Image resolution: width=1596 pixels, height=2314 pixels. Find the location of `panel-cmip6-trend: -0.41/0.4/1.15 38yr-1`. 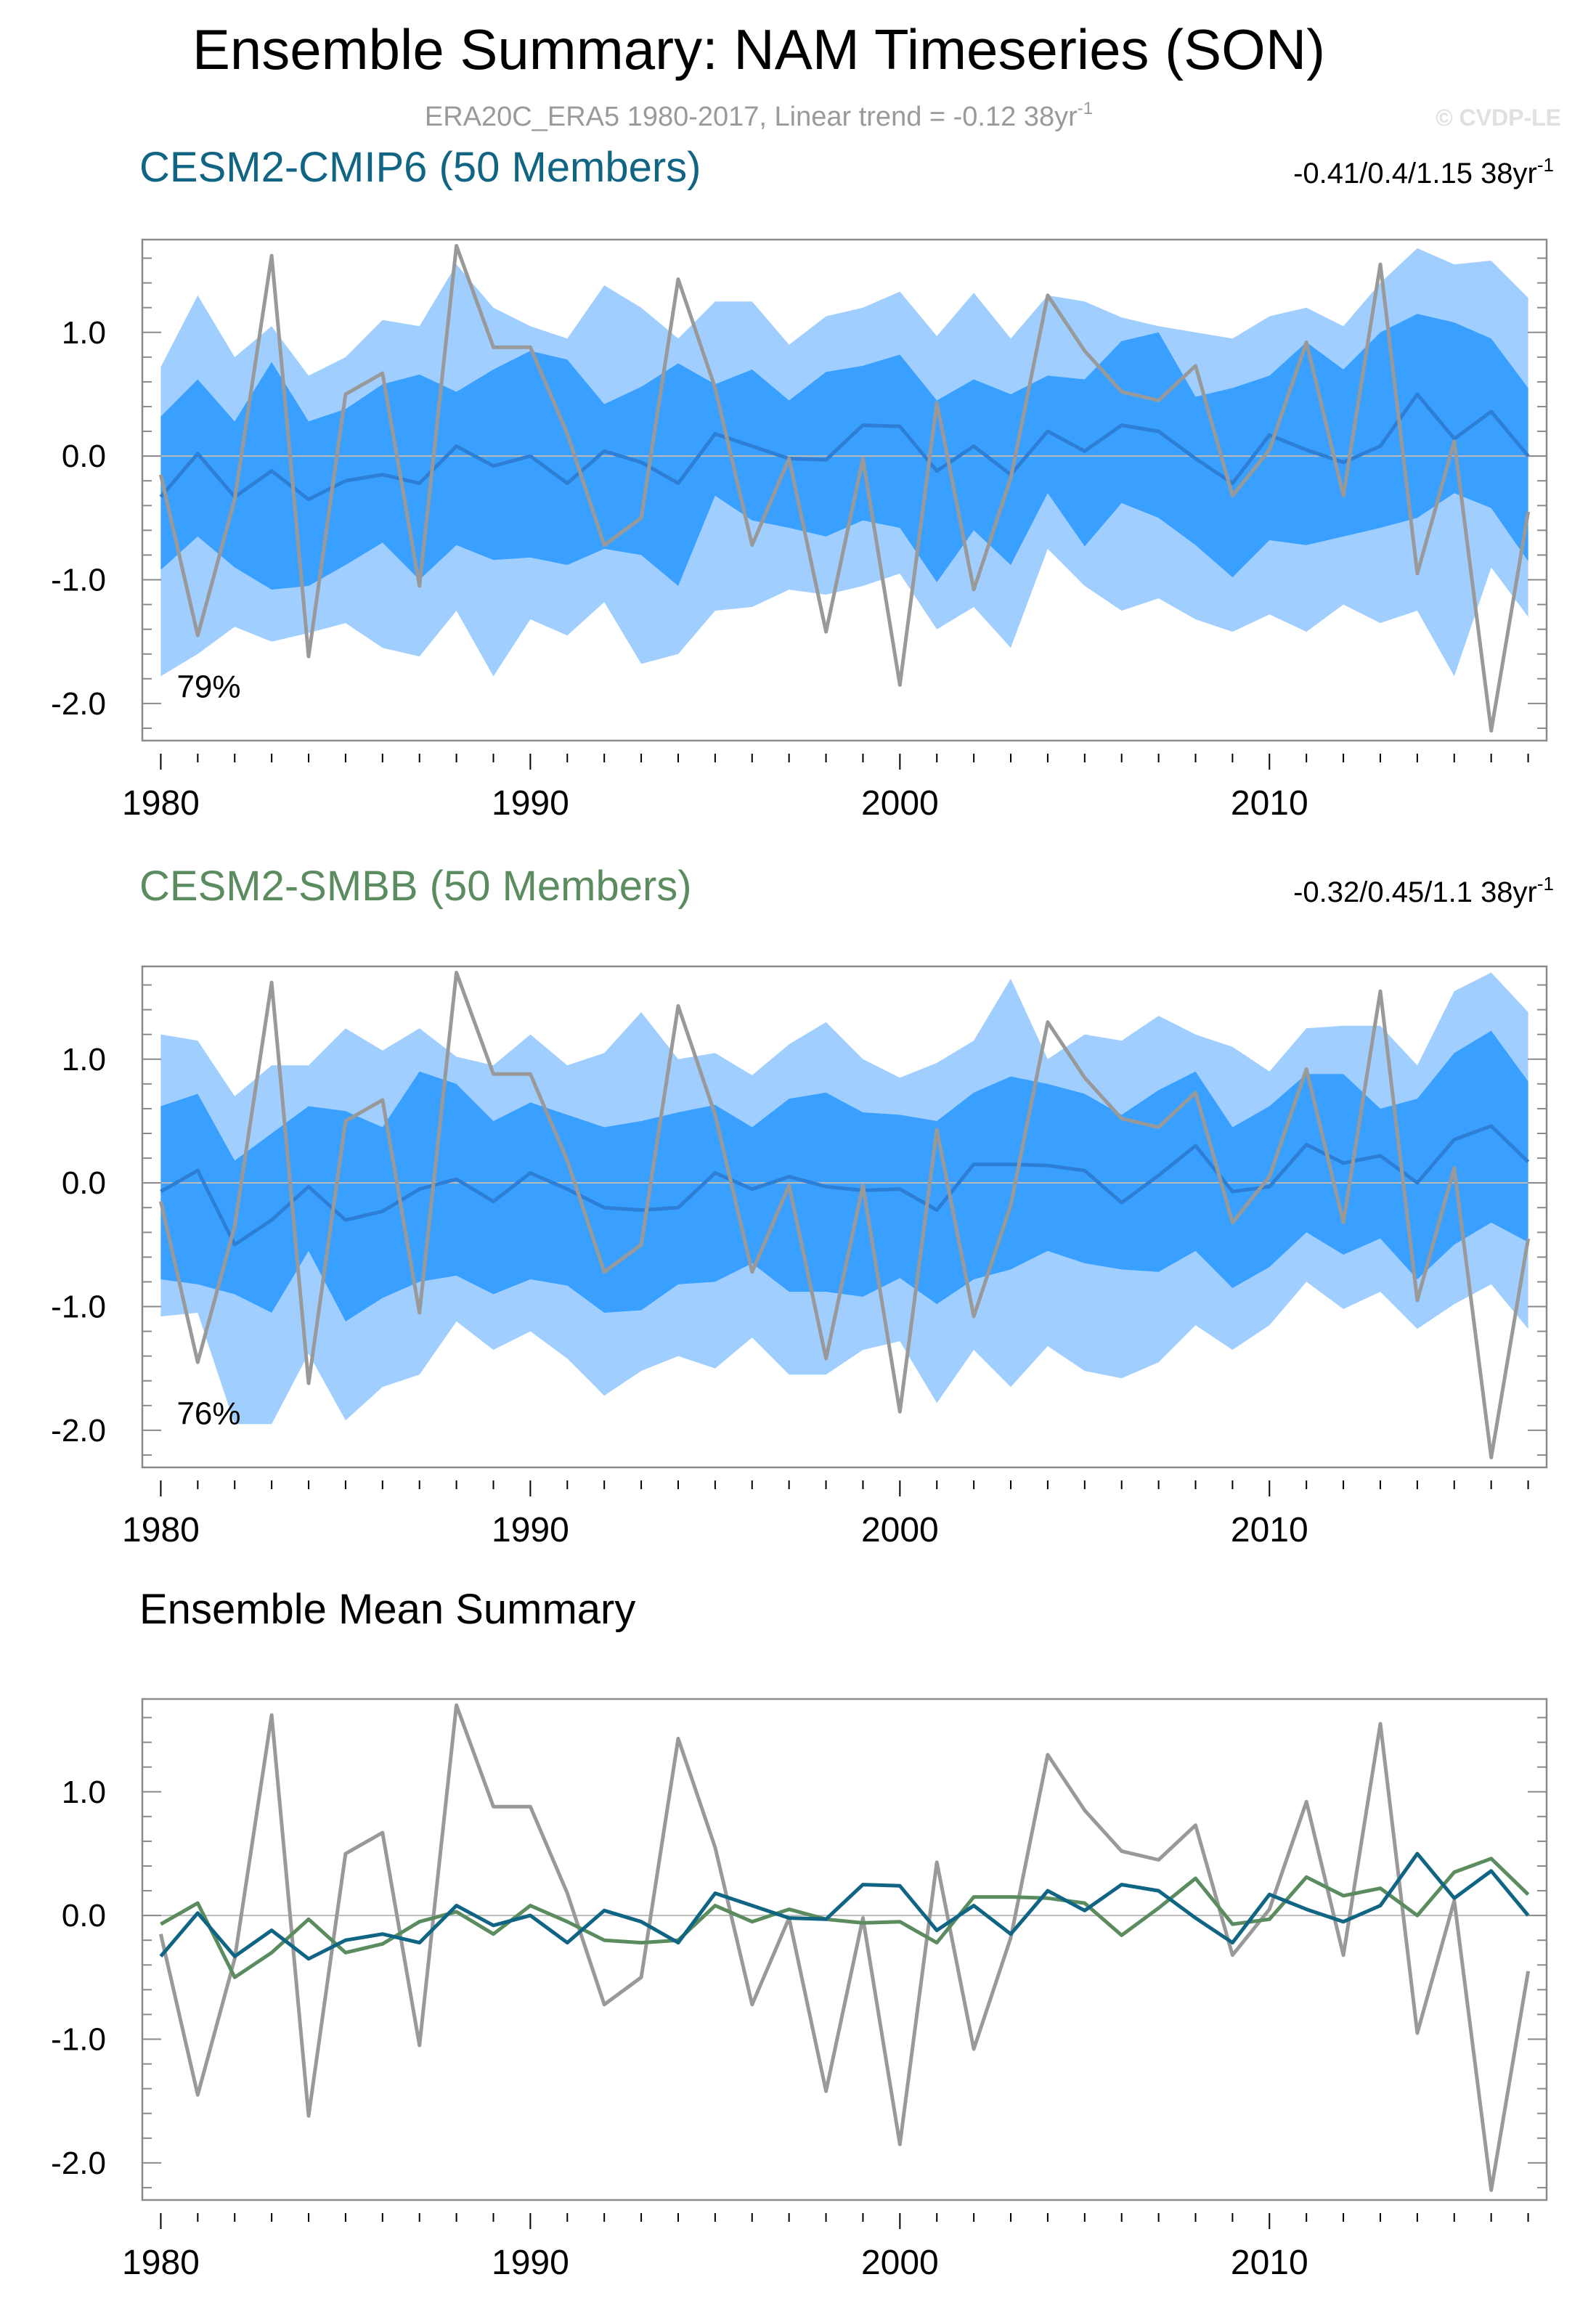

panel-cmip6-trend: -0.41/0.4/1.15 38yr-1 is located at coordinates (1423, 172).